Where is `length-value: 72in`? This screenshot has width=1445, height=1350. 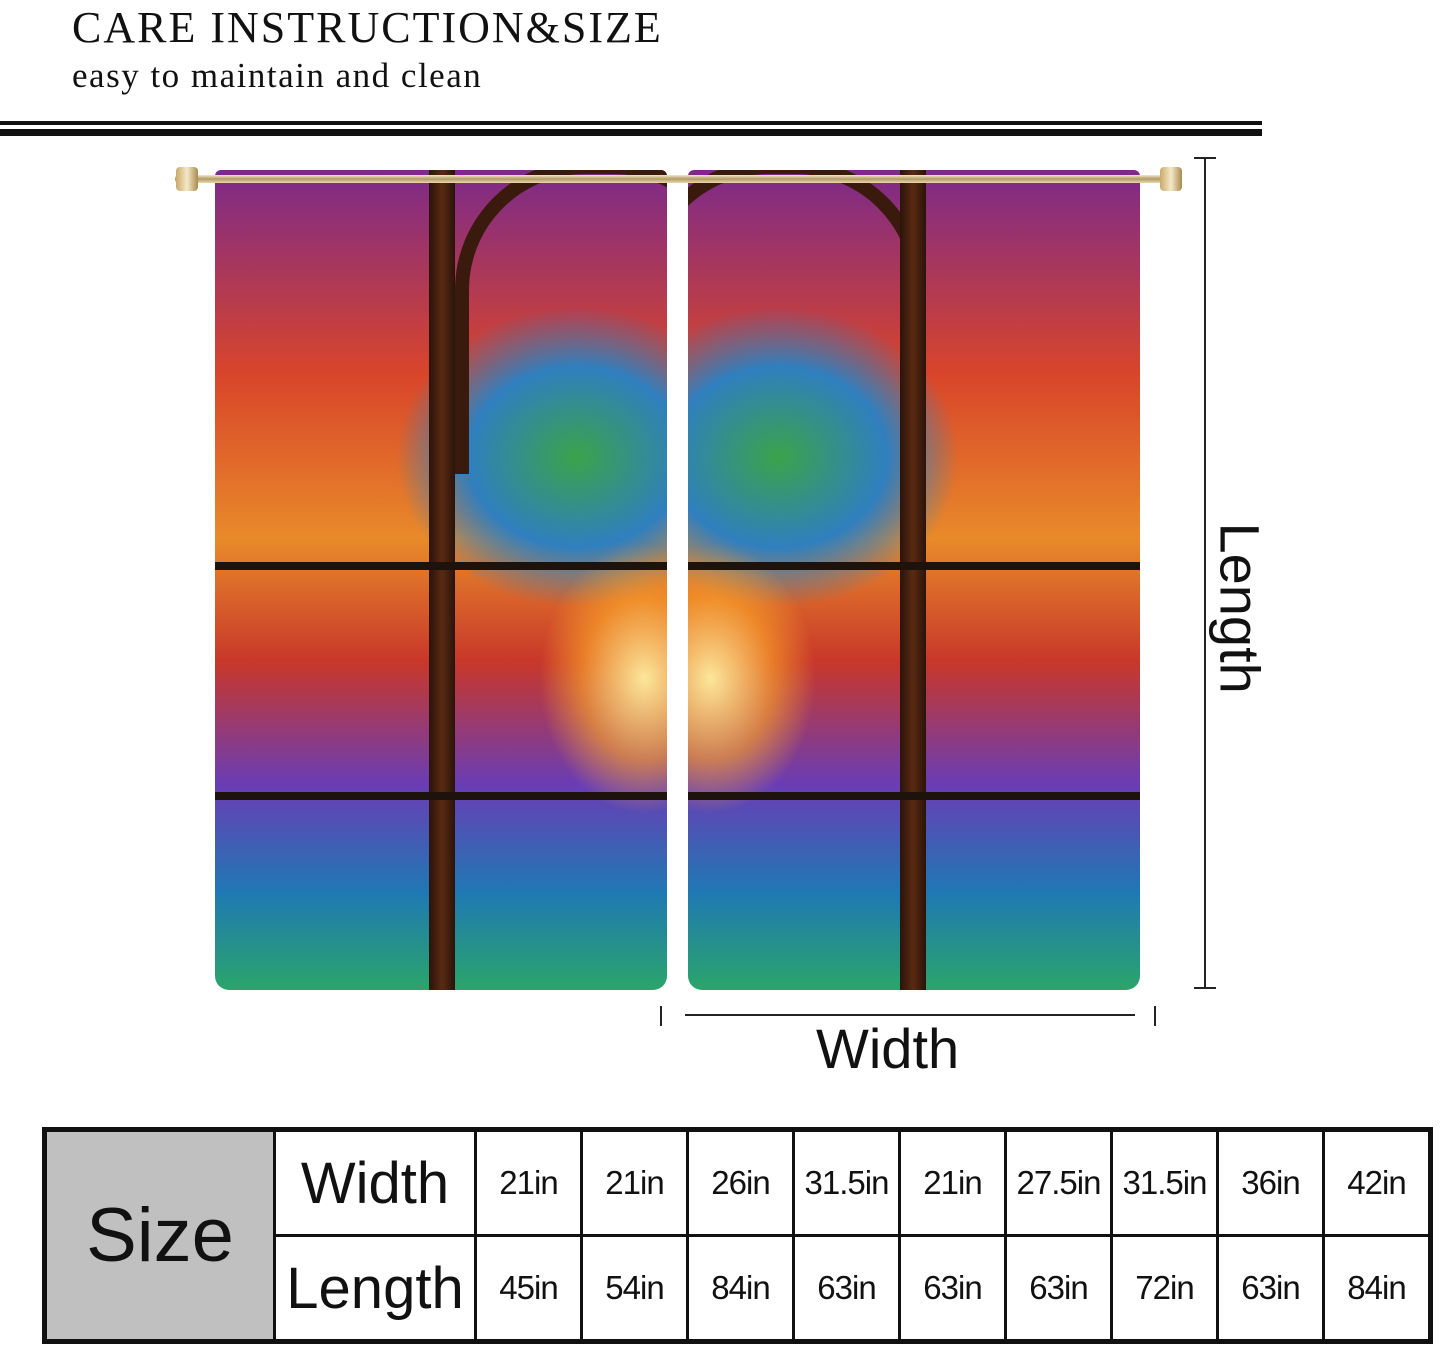
length-value: 72in is located at coordinates (1164, 1288).